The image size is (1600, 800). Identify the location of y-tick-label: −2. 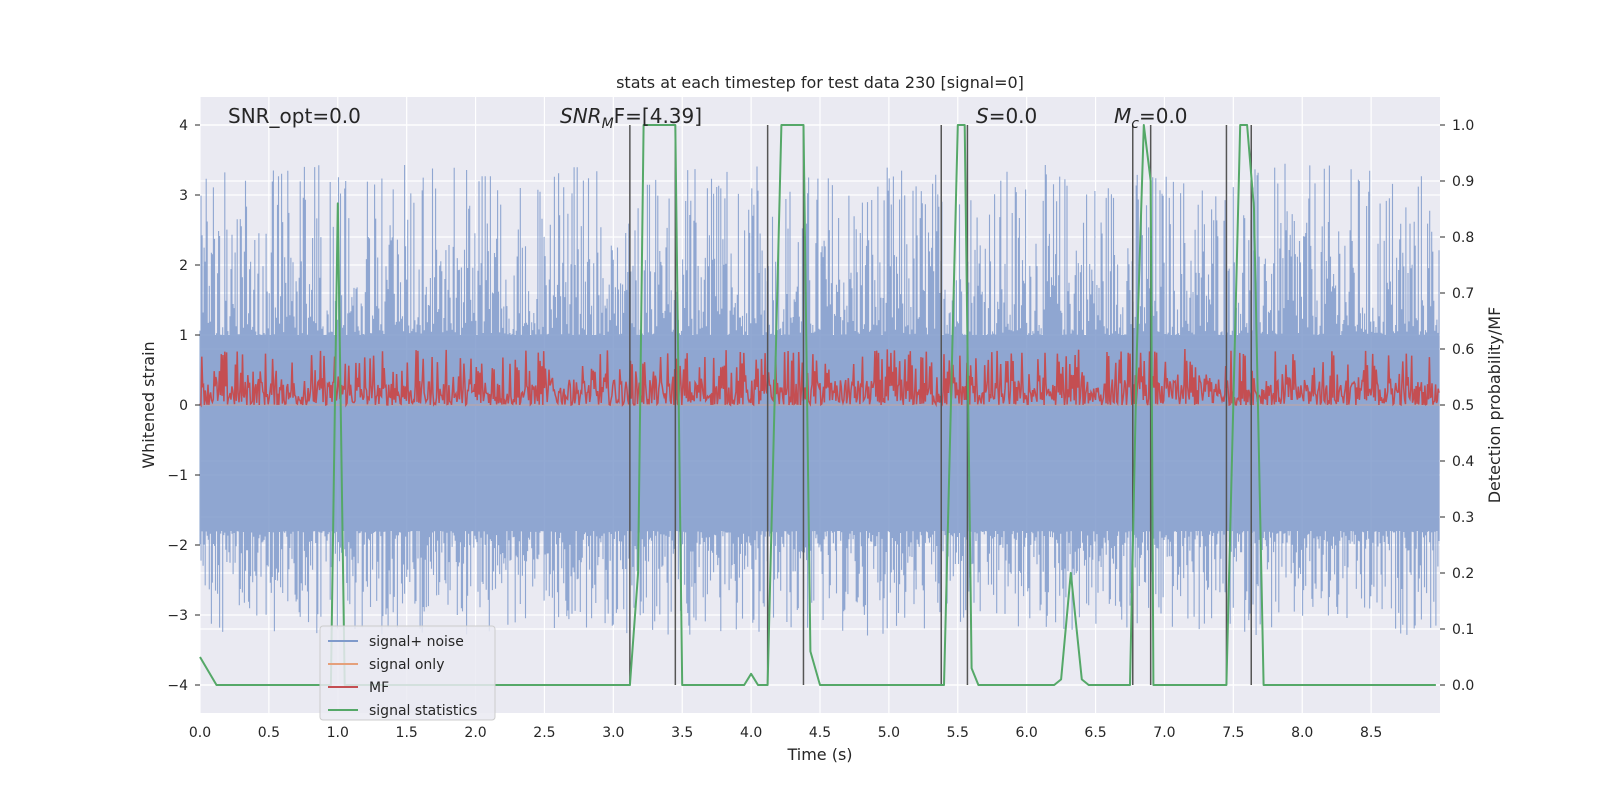
(177, 546).